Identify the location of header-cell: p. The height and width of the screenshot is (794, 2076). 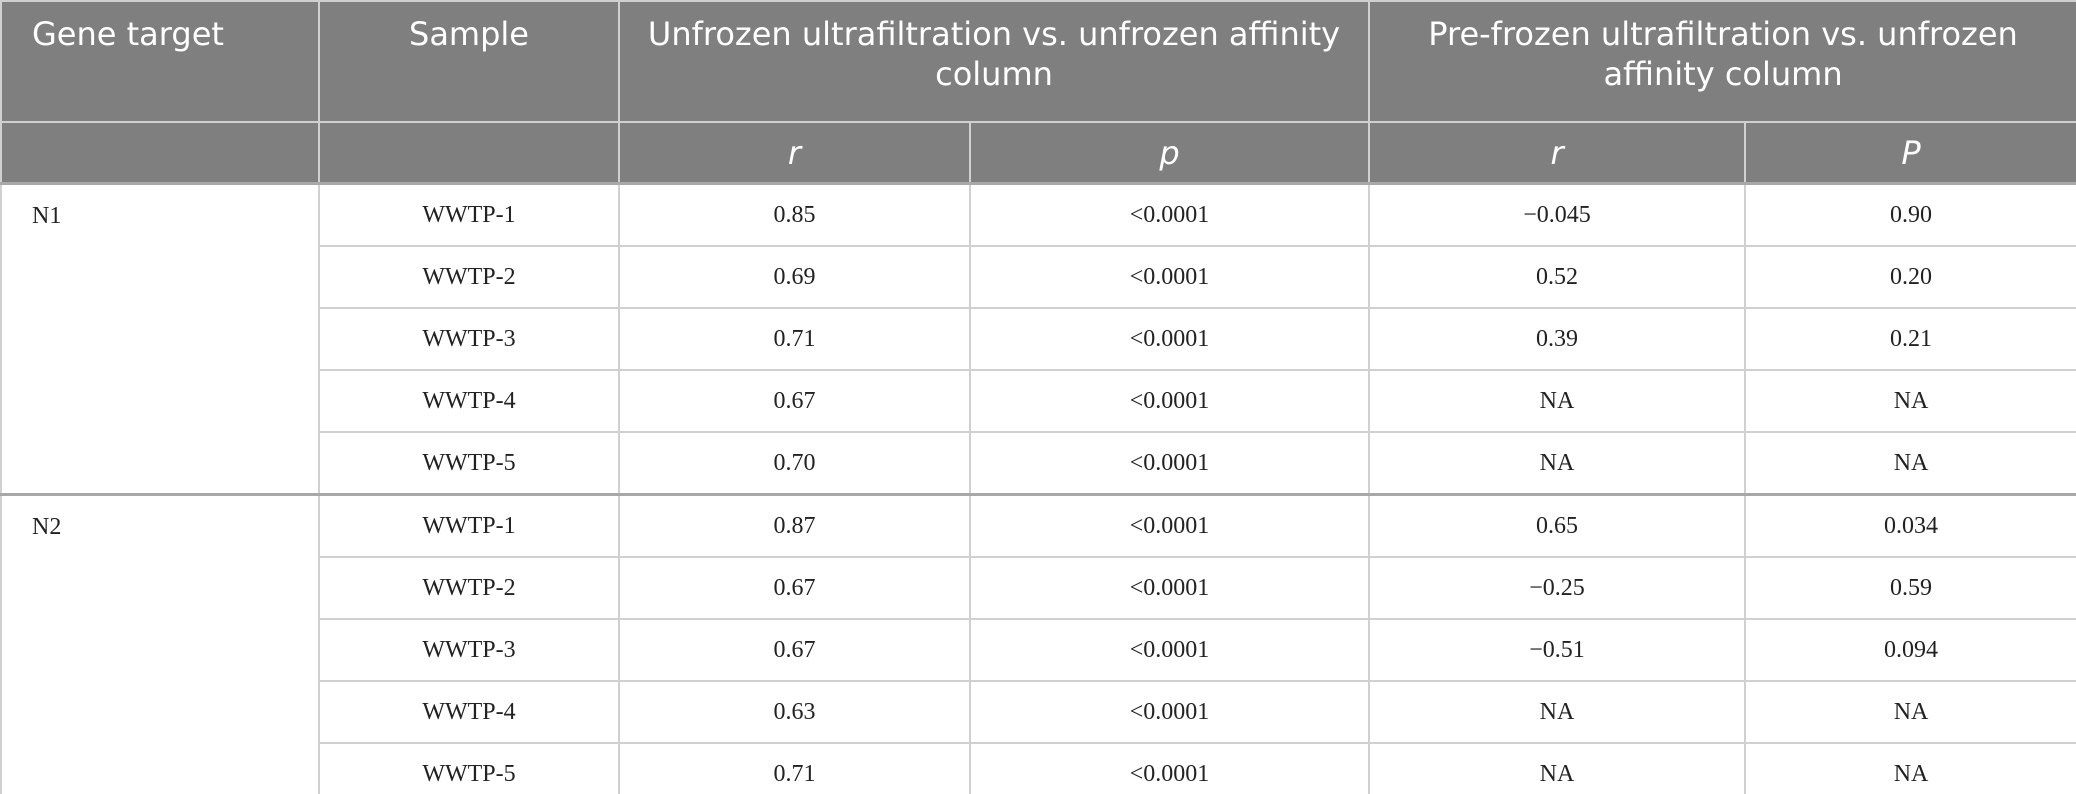
(1169, 153).